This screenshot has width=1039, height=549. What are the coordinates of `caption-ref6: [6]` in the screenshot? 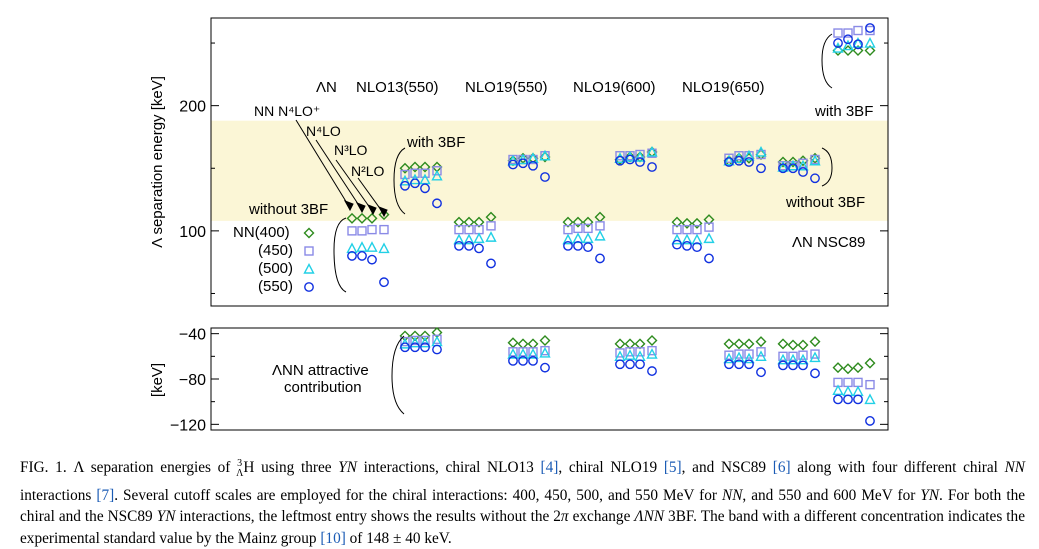 It's located at (781, 468).